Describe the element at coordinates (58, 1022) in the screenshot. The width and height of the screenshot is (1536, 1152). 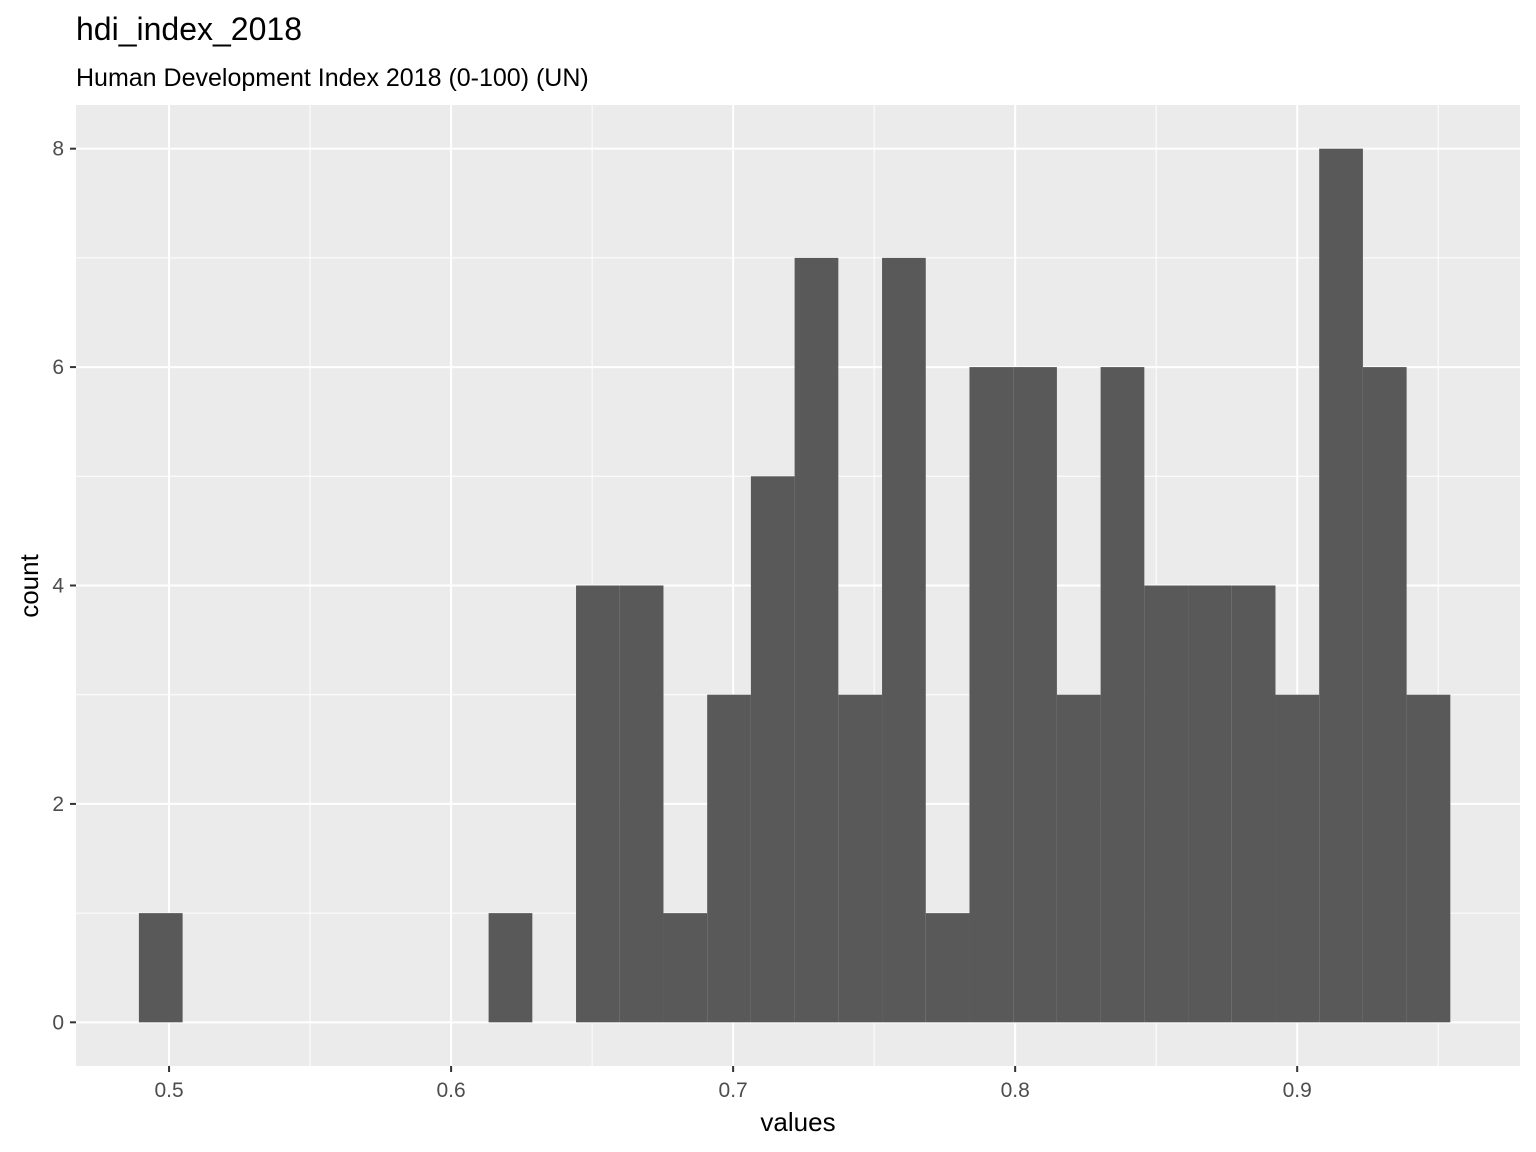
I see `y-tick-label: 0` at that location.